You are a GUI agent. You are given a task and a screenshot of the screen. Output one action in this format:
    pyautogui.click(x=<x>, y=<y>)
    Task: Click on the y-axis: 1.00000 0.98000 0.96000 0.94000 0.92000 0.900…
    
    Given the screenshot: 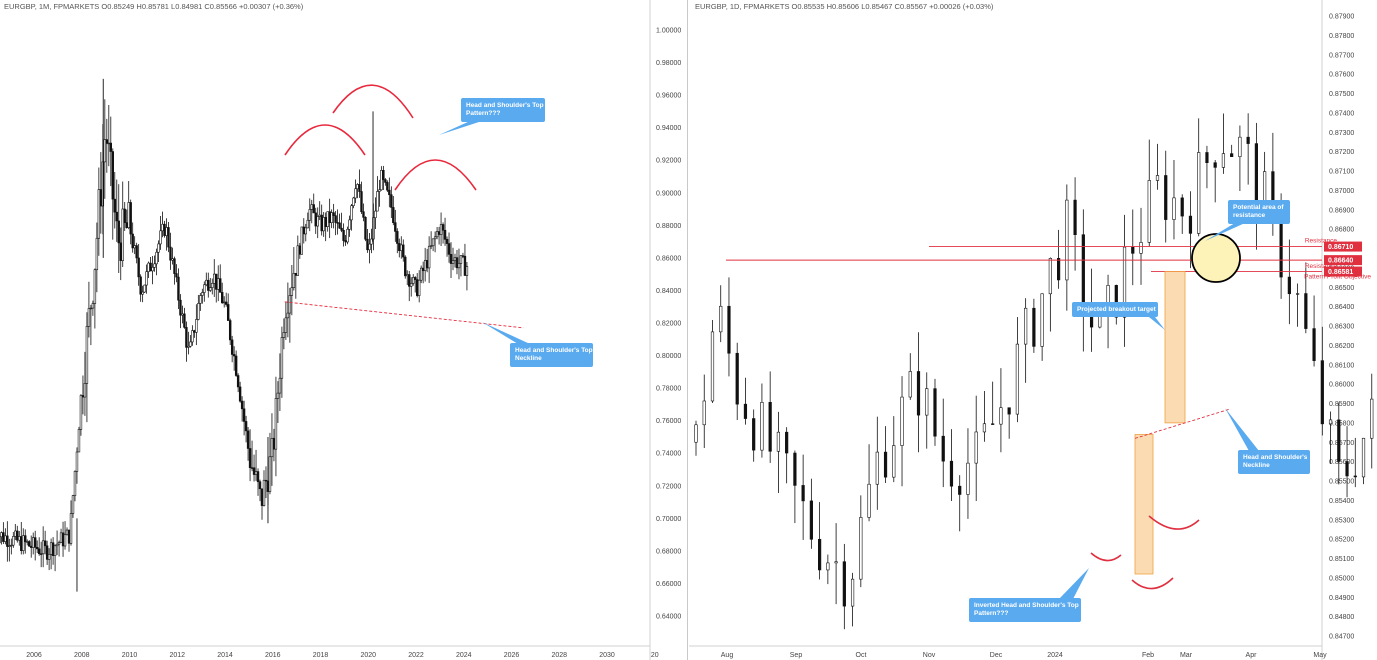 What is the action you would take?
    pyautogui.click(x=665, y=330)
    